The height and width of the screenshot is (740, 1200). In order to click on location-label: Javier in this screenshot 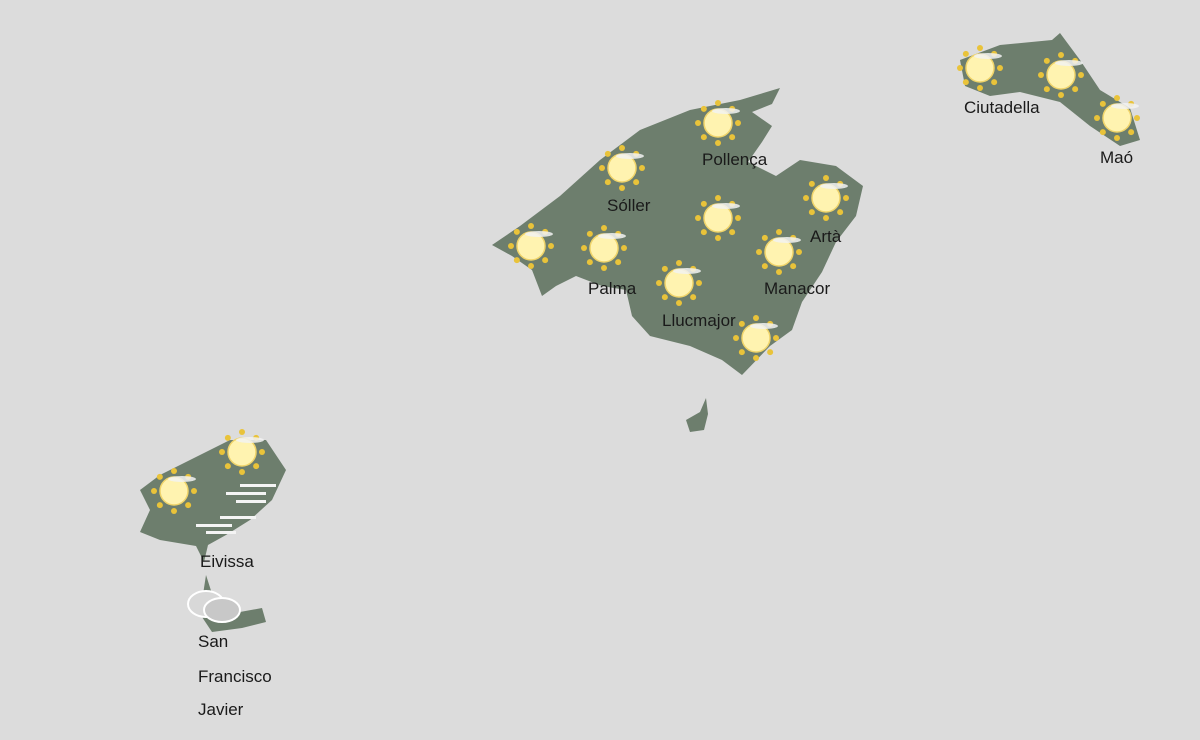, I will do `click(221, 709)`.